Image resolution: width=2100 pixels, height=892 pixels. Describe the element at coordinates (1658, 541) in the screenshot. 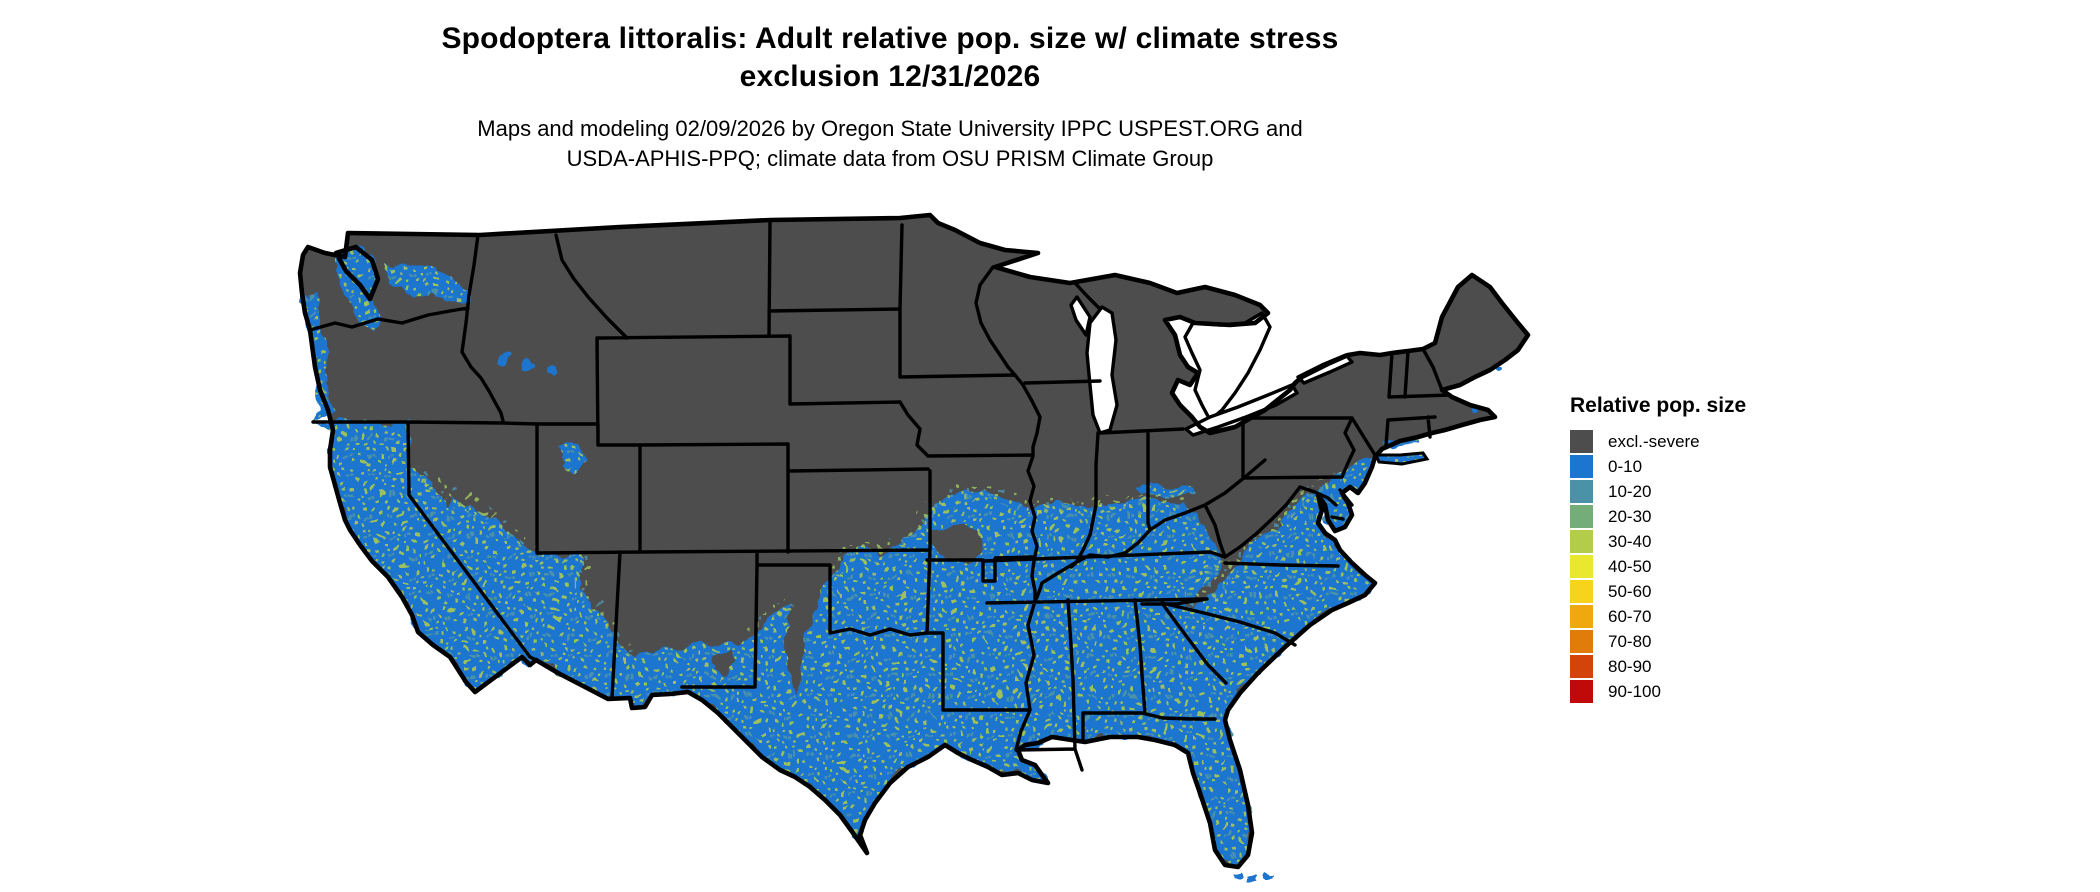

I see `legend-row: 30-40` at that location.